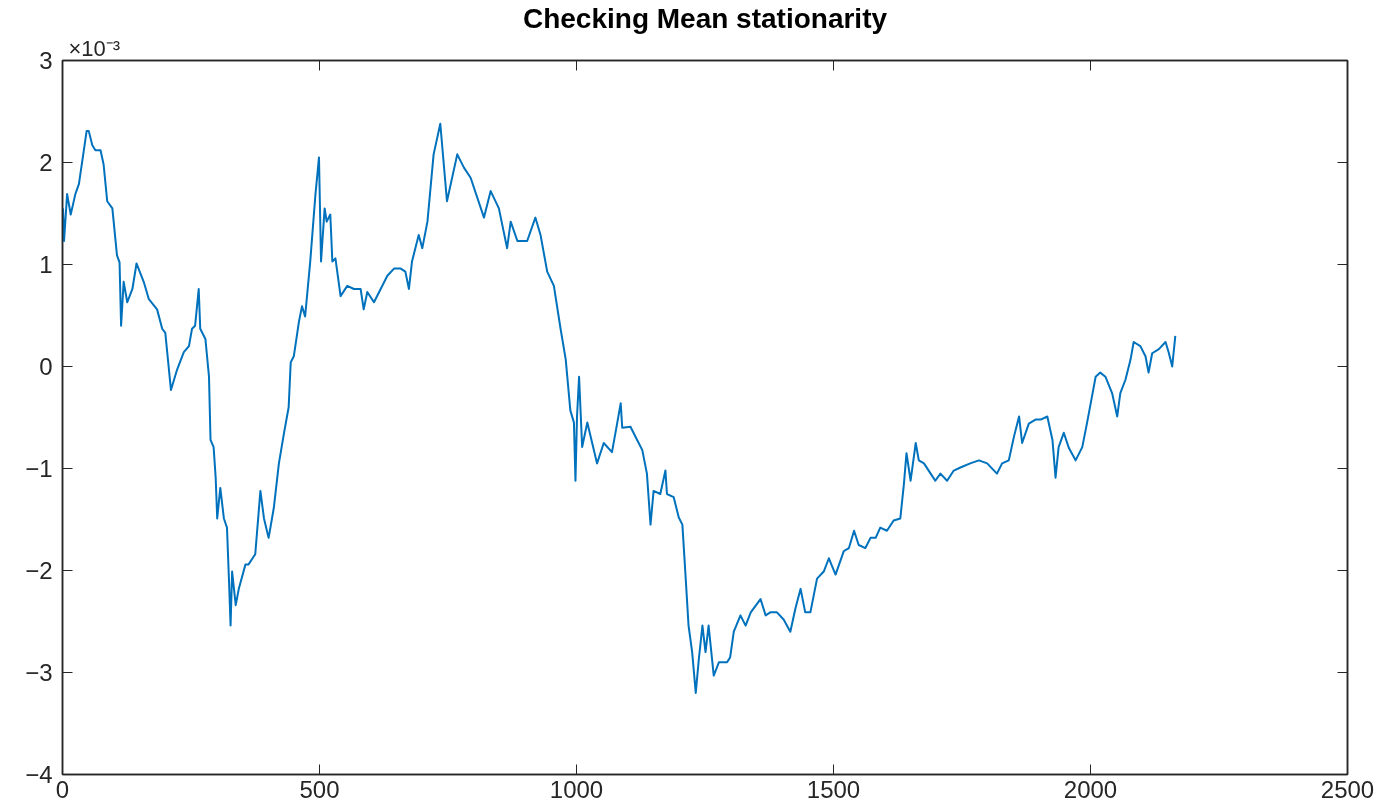 This screenshot has width=1391, height=800. What do you see at coordinates (39, 672) in the screenshot?
I see `y-tick-label: −3` at bounding box center [39, 672].